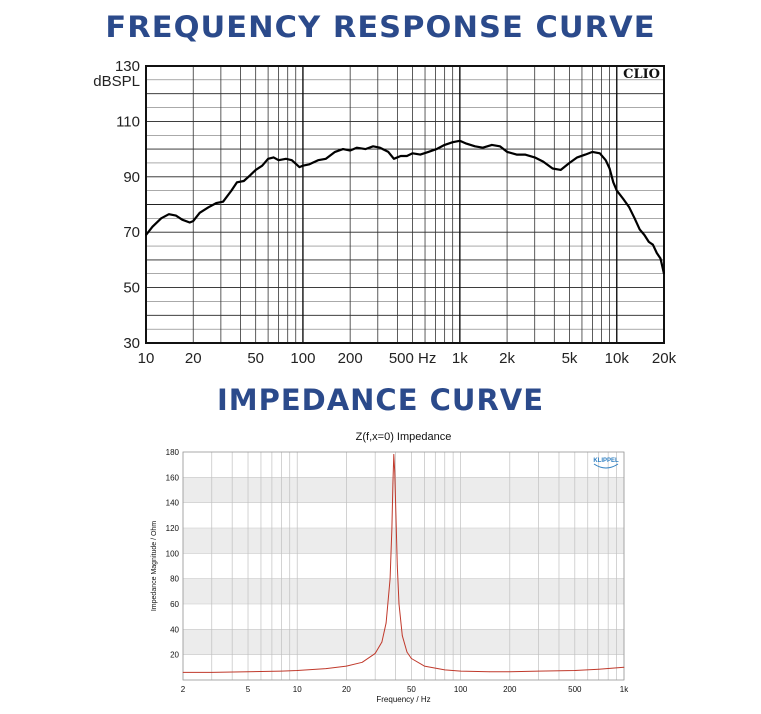  What do you see at coordinates (174, 655) in the screenshot?
I see `y-tick-label: 20` at bounding box center [174, 655].